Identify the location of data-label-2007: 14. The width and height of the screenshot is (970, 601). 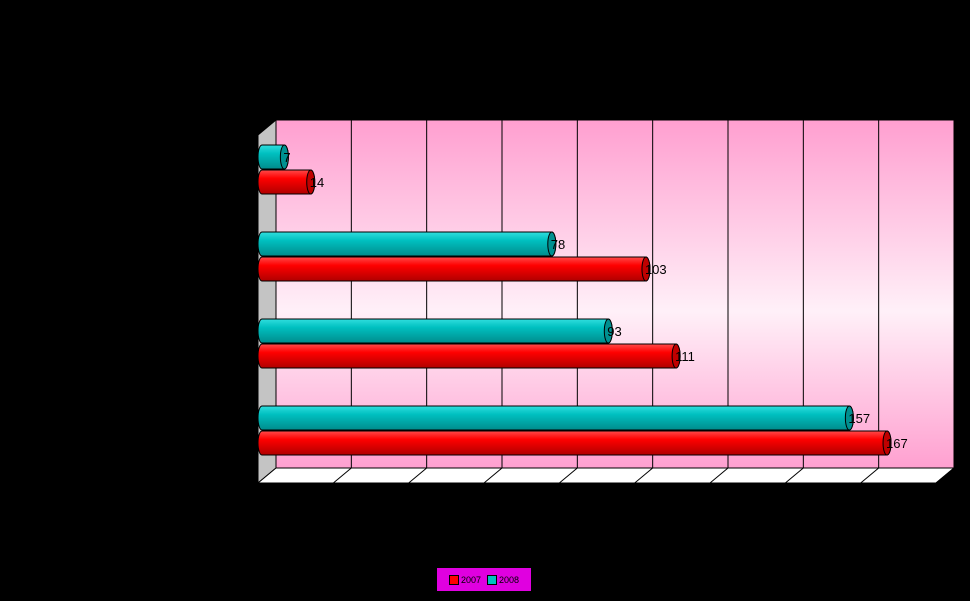
(317, 182).